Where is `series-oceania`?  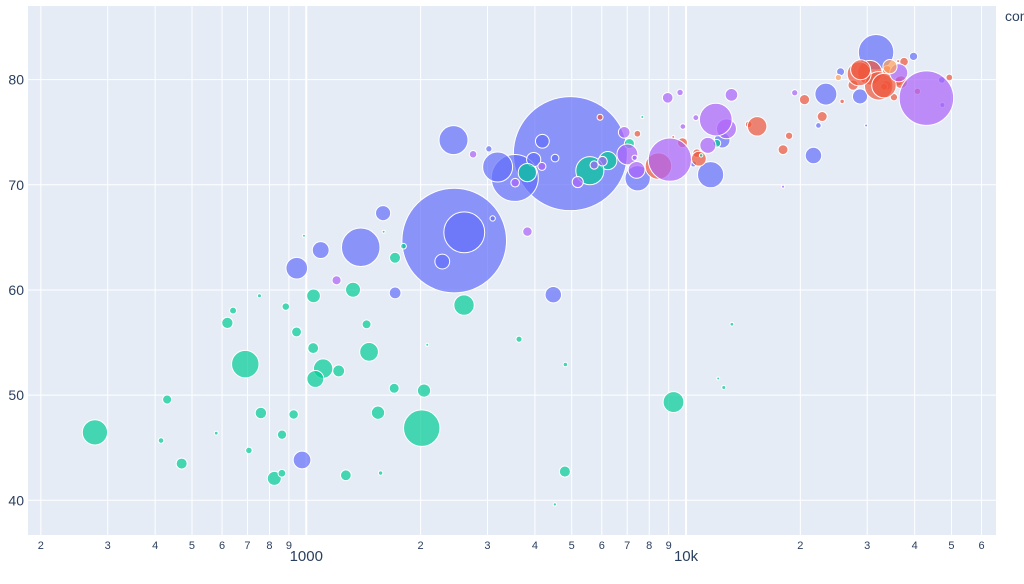
series-oceania is located at coordinates (866, 70).